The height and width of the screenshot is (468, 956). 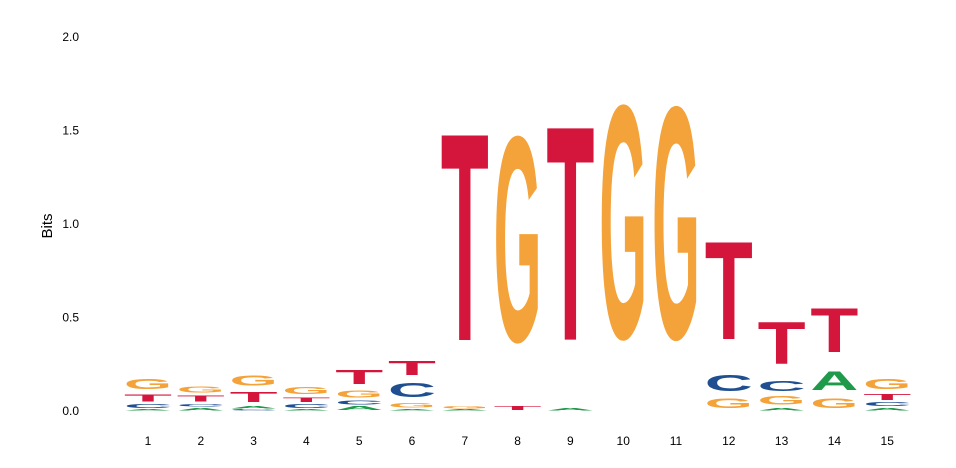 What do you see at coordinates (464, 441) in the screenshot?
I see `x-tick-label: 7` at bounding box center [464, 441].